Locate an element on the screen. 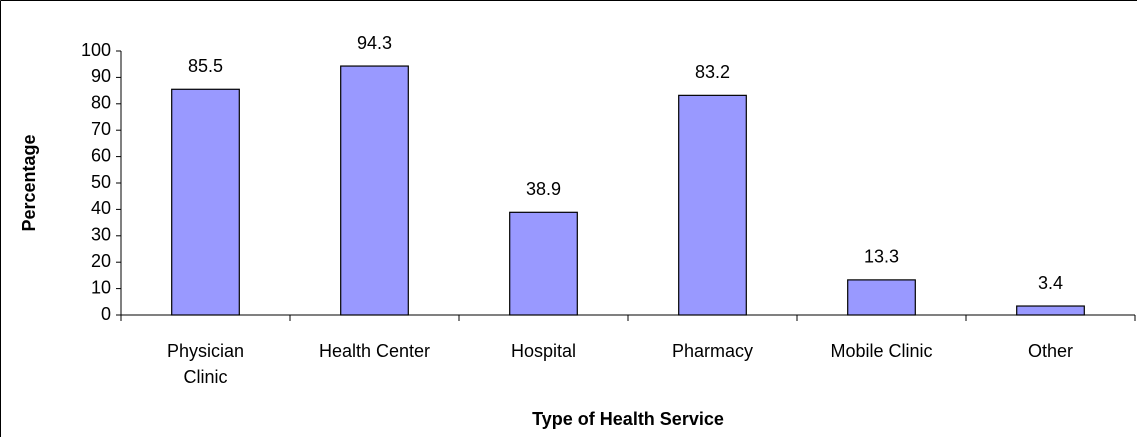 This screenshot has height=437, width=1137. data-label: 13.3 is located at coordinates (881, 257).